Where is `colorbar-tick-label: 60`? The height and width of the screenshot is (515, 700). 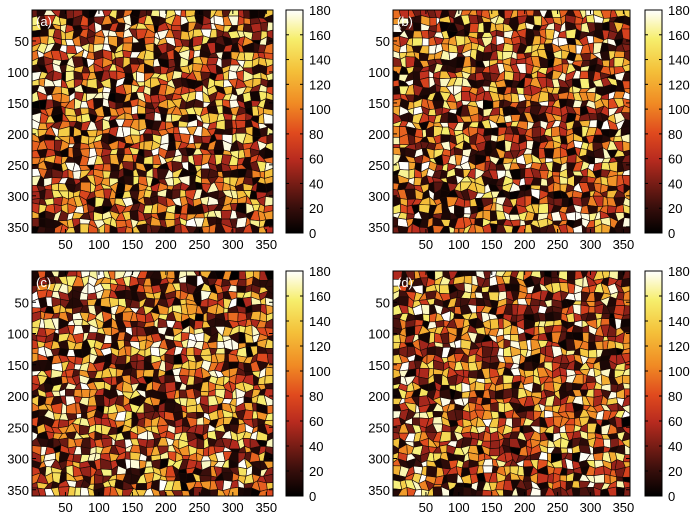
colorbar-tick-label: 60 is located at coordinates (675, 421).